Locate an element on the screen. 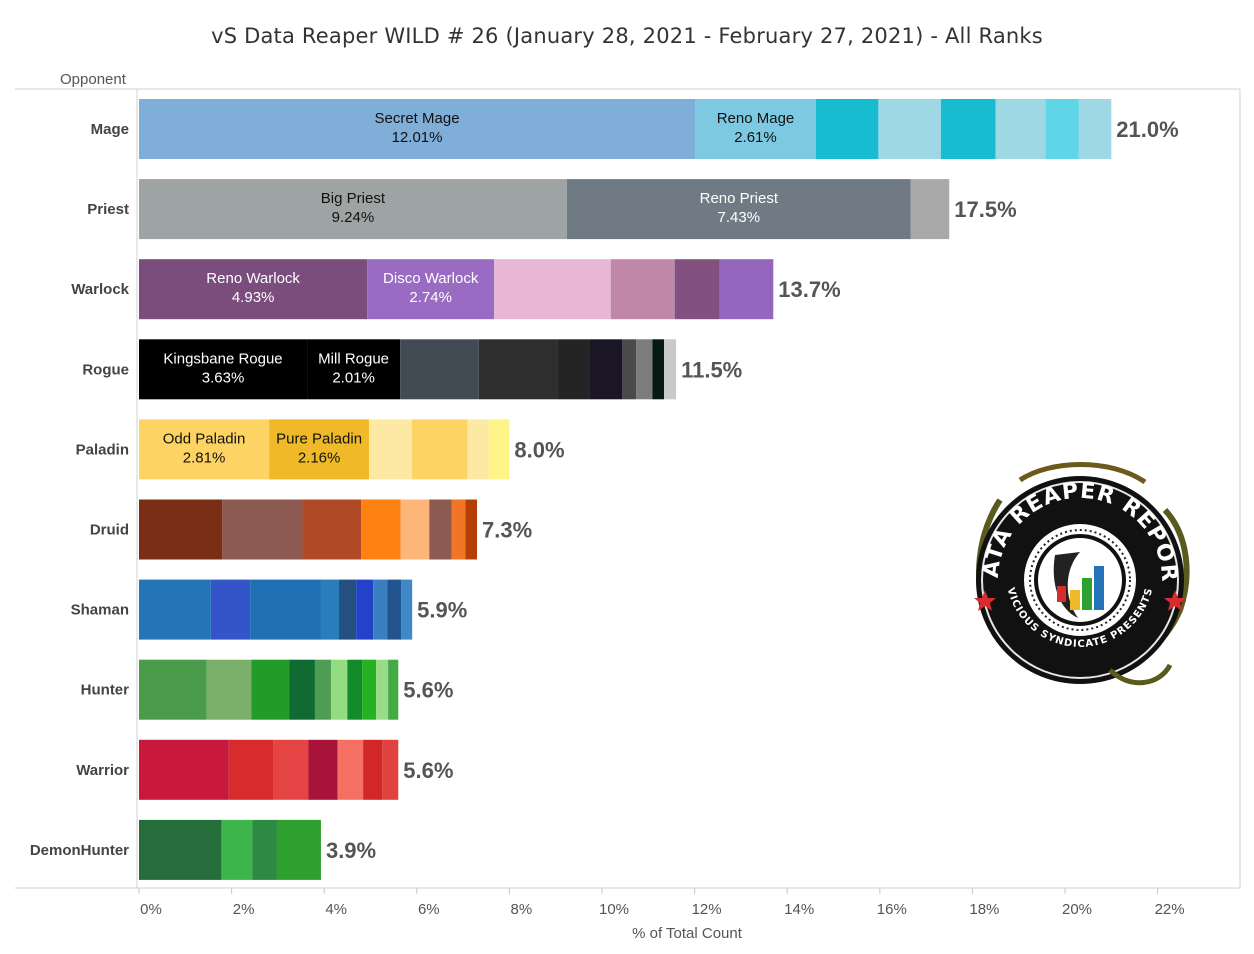  x-tick-label: 0% is located at coordinates (151, 909).